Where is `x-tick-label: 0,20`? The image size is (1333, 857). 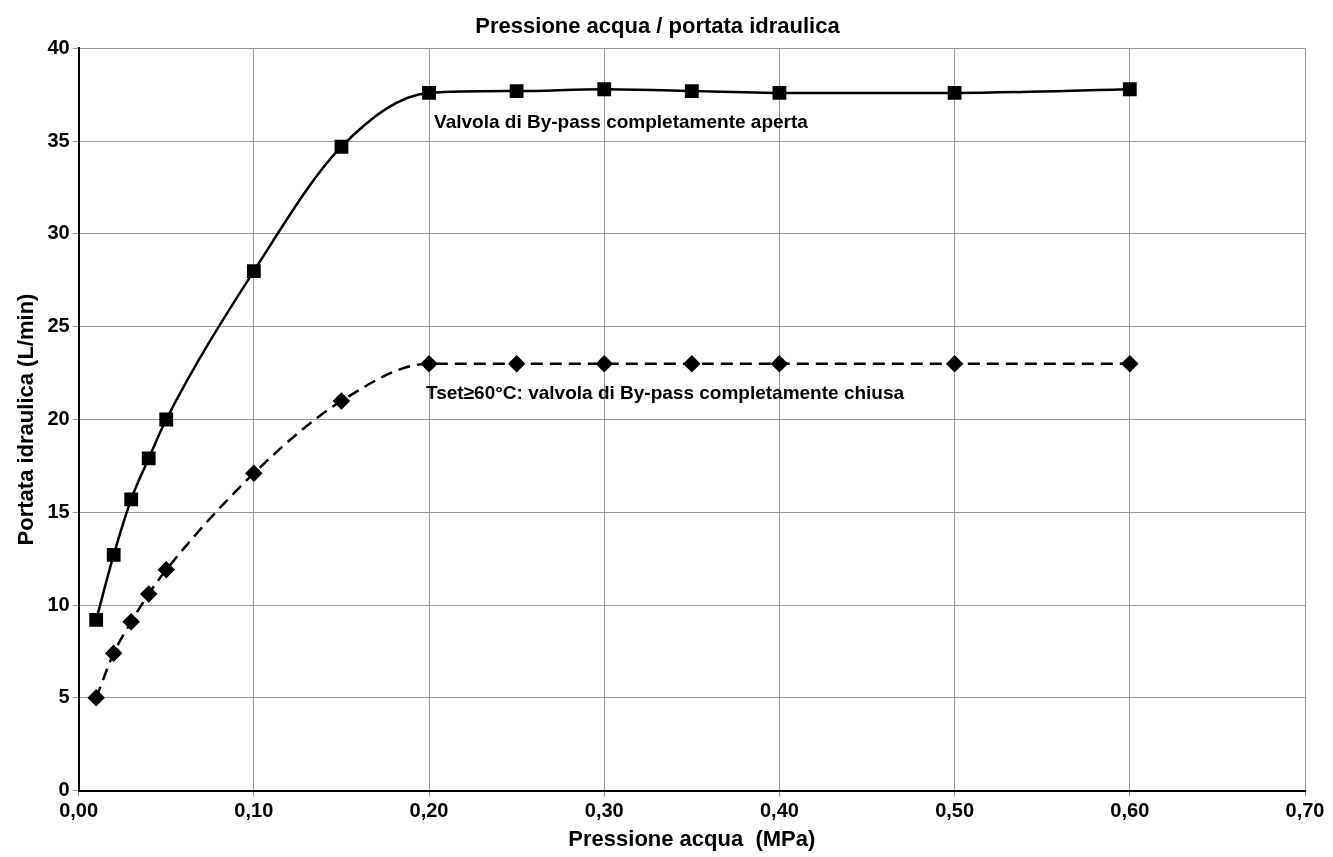 x-tick-label: 0,20 is located at coordinates (429, 810).